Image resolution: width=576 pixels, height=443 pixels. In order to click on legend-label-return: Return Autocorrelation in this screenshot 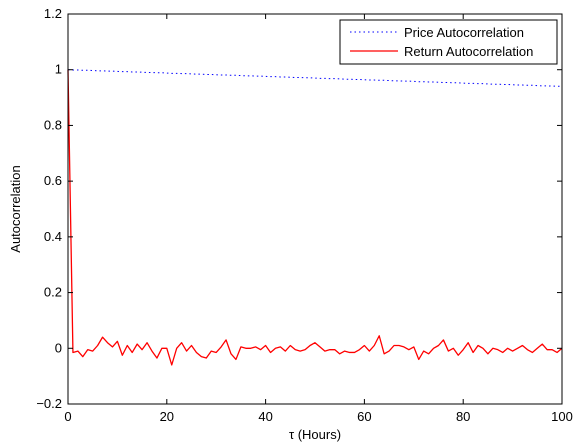, I will do `click(468, 51)`.